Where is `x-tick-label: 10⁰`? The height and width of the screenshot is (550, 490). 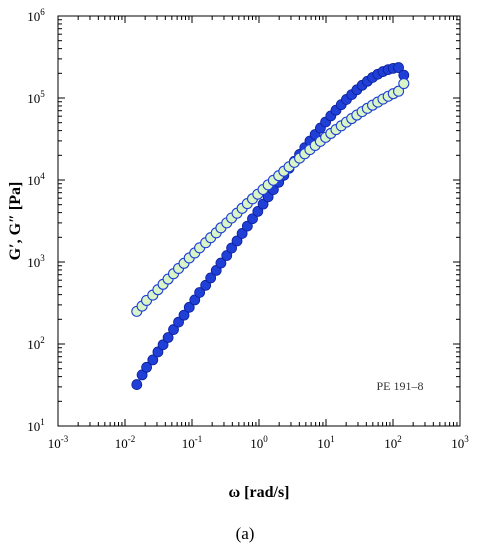
x-tick-label: 10⁰ is located at coordinates (259, 442).